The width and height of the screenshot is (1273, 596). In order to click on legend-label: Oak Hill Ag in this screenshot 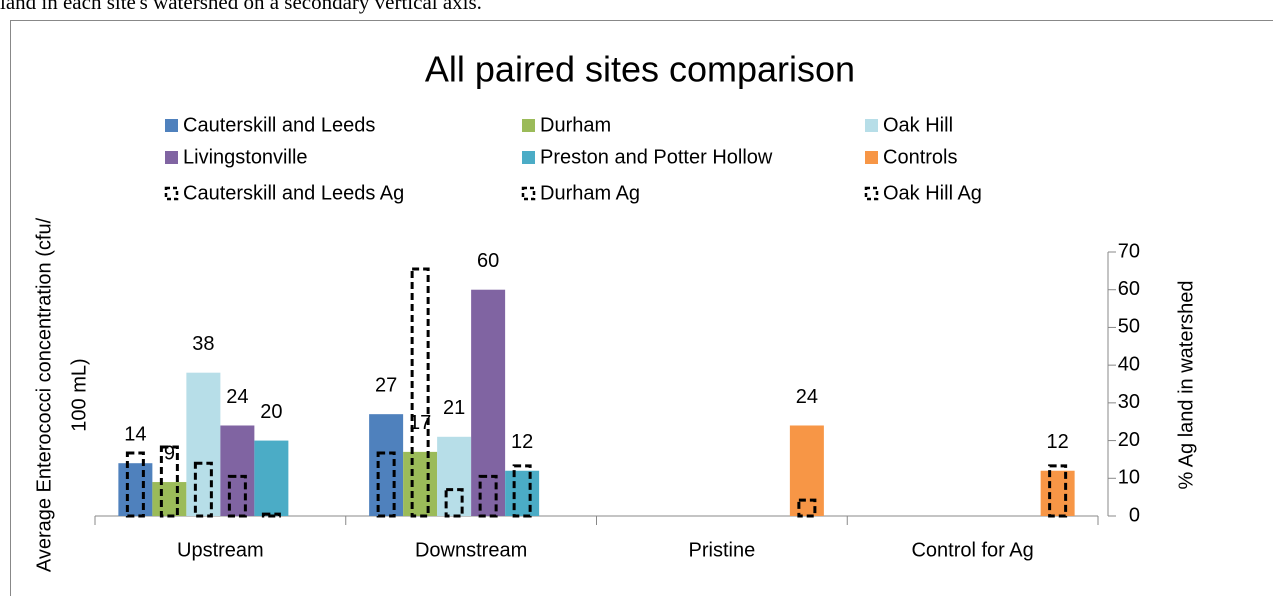, I will do `click(932, 193)`.